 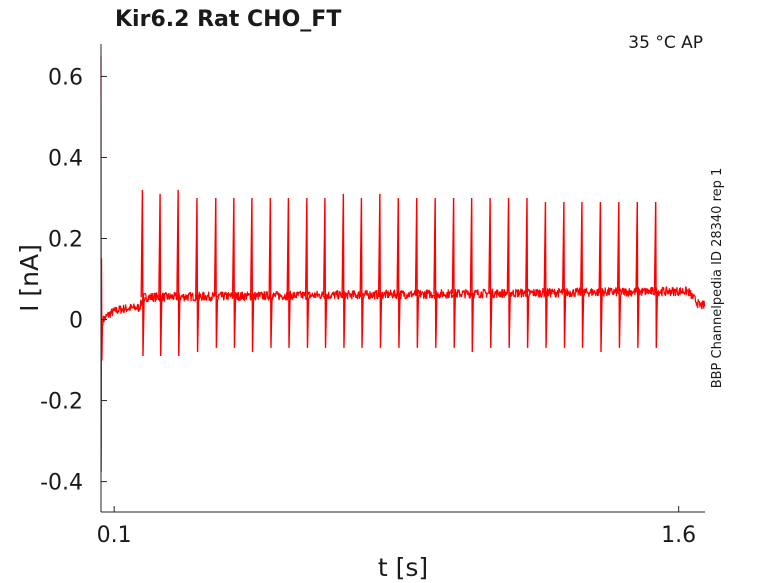 I want to click on y-tick-label: 0.2, so click(x=65, y=239).